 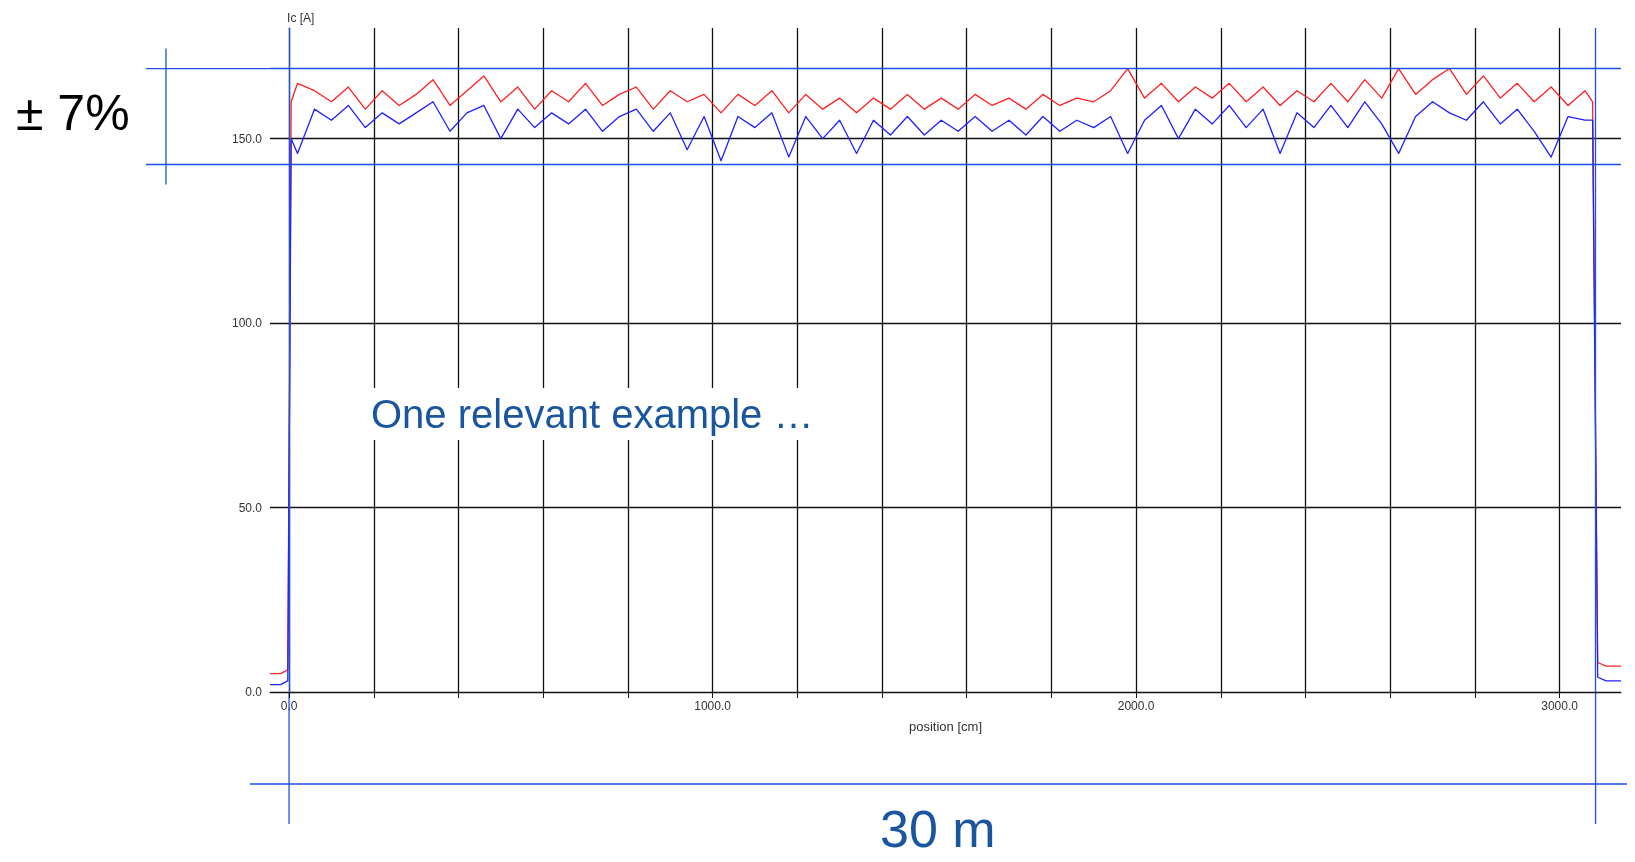 I want to click on y-tick-label: 50.0, so click(x=250, y=507).